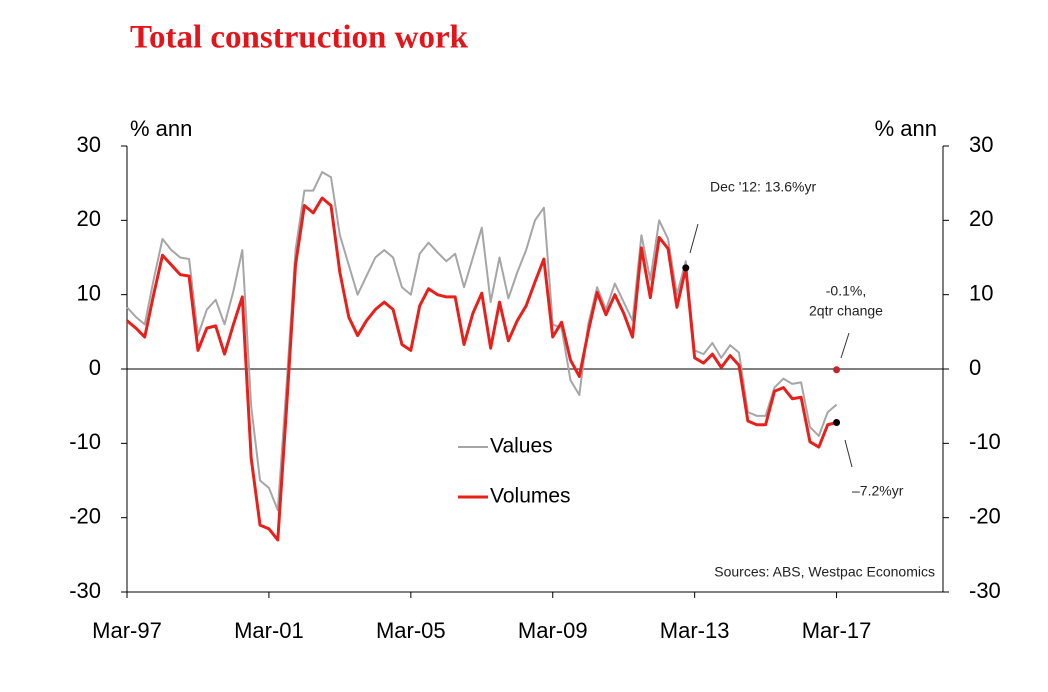 The width and height of the screenshot is (1048, 692). What do you see at coordinates (824, 572) in the screenshot?
I see `source-note: Sources: ABS, Westpac Economics` at bounding box center [824, 572].